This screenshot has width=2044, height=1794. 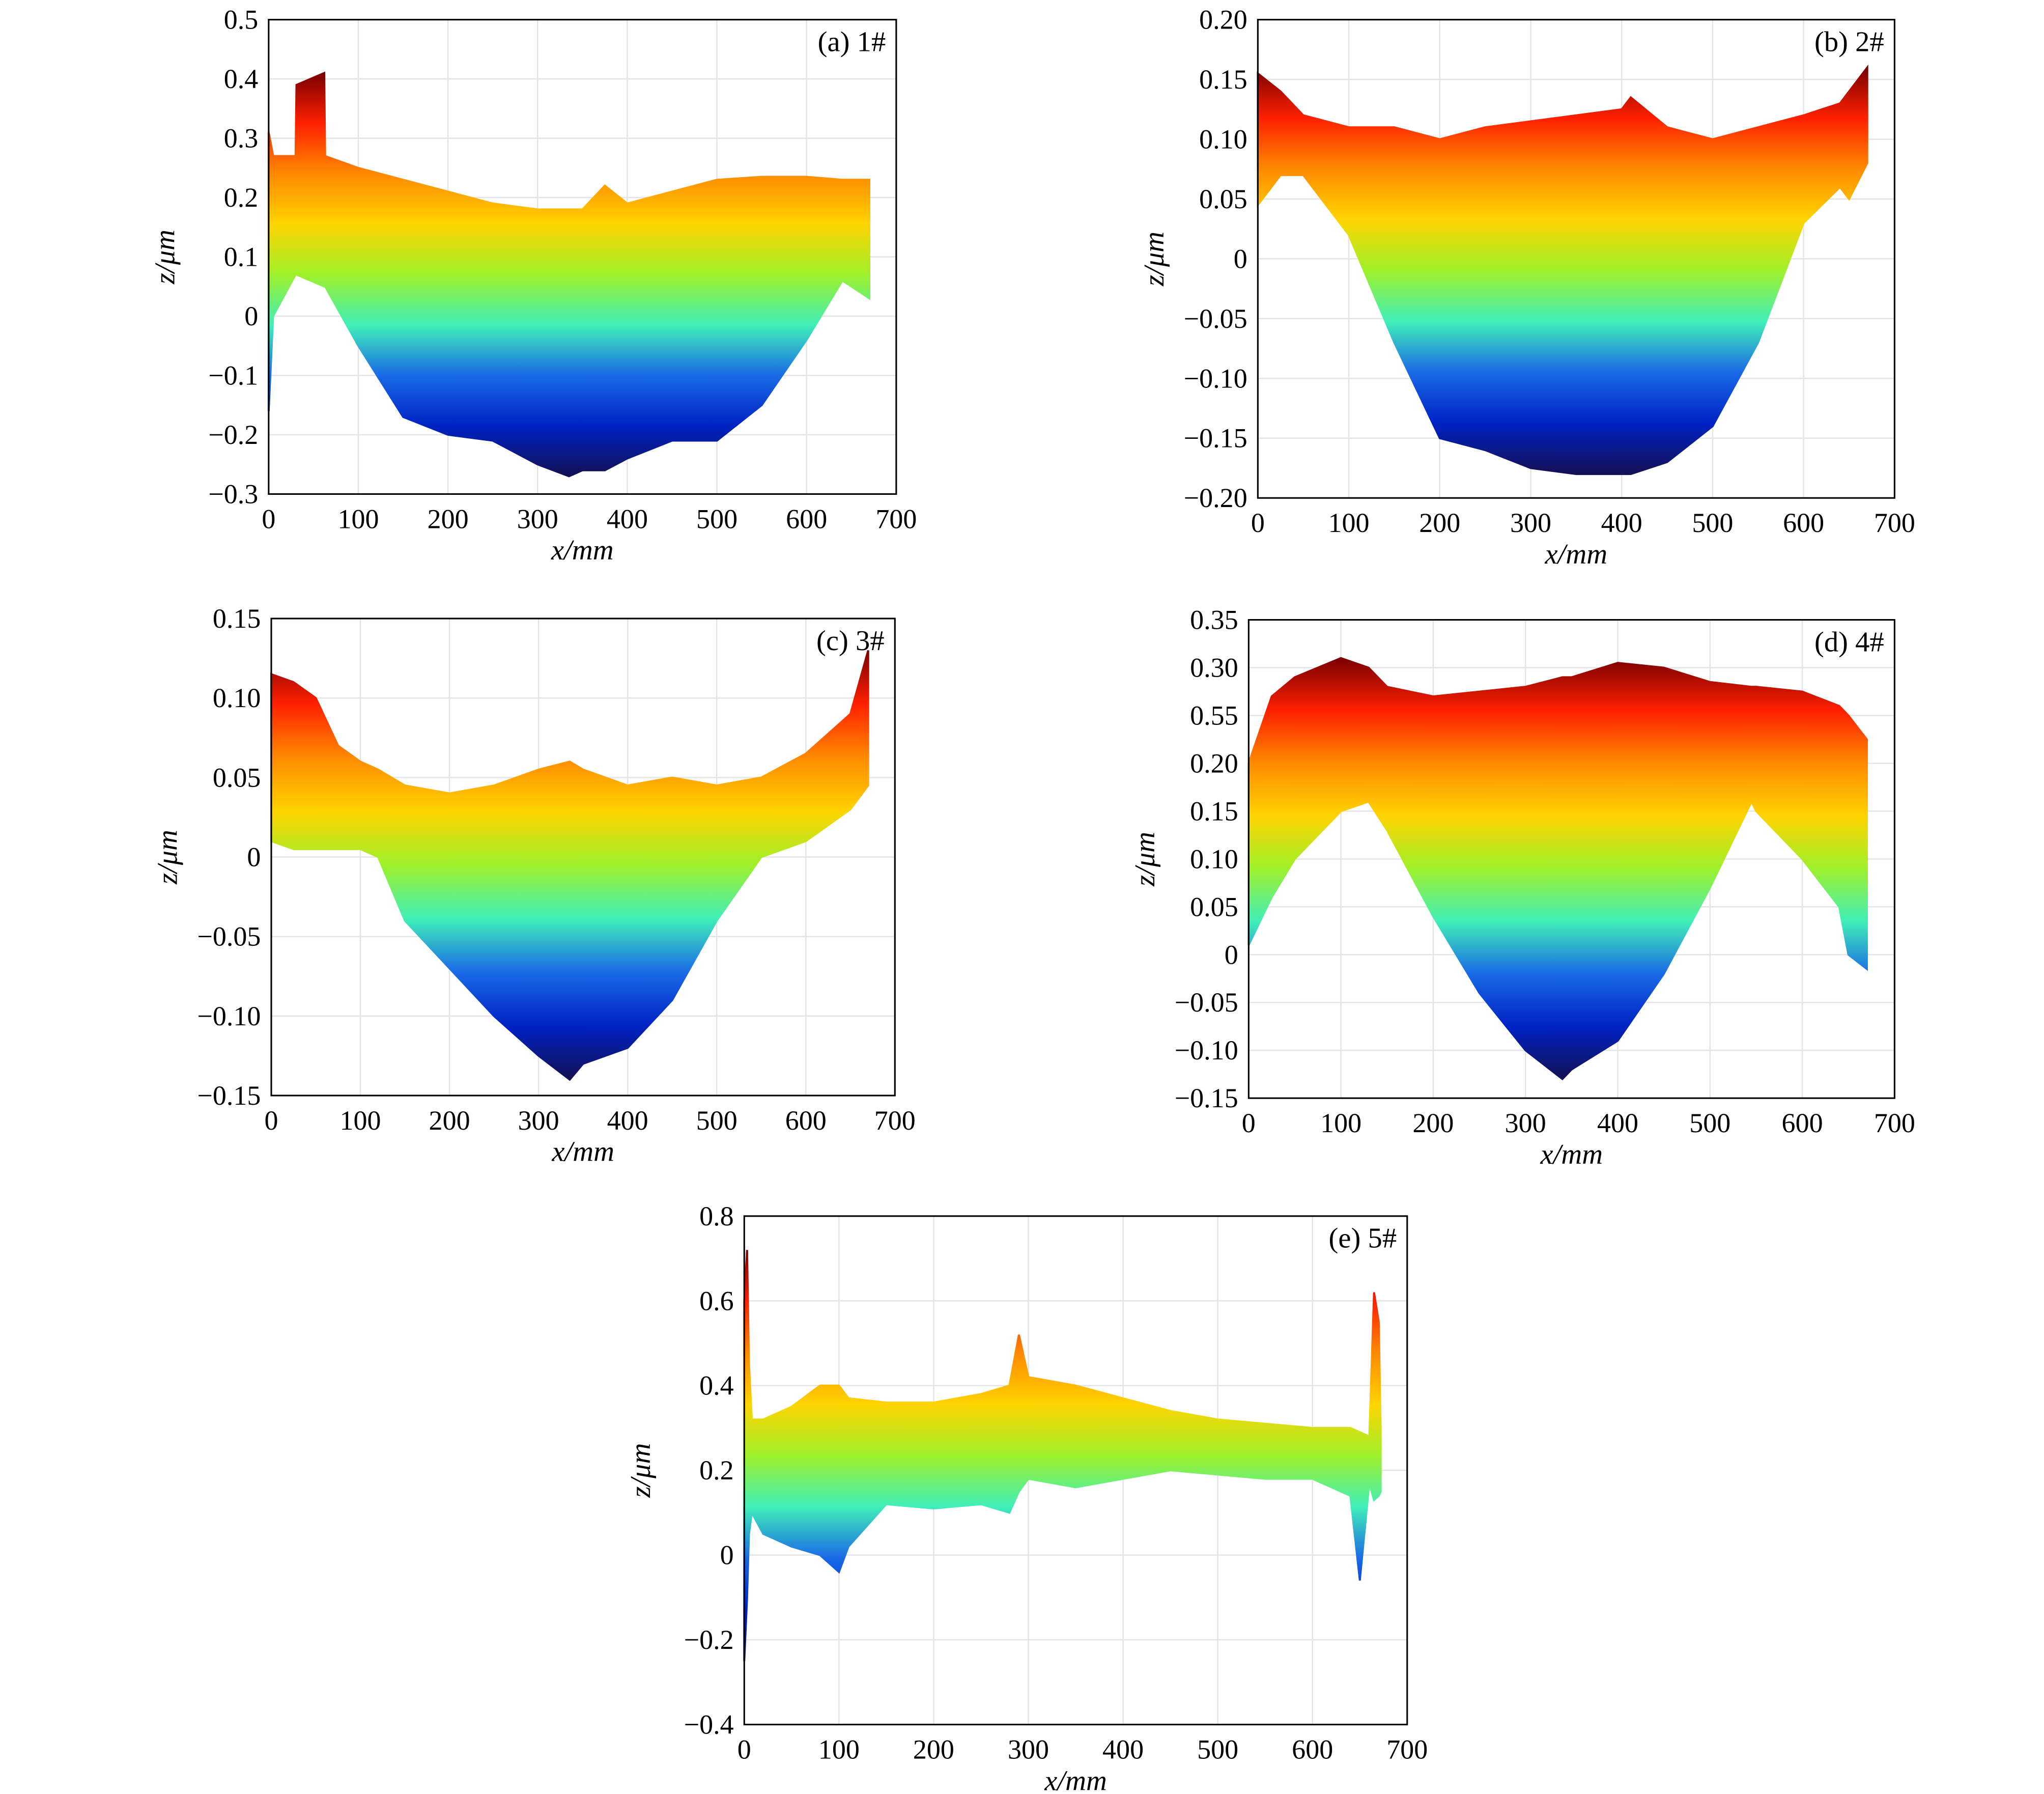 What do you see at coordinates (241, 257) in the screenshot?
I see `y-tick-label: 0.1` at bounding box center [241, 257].